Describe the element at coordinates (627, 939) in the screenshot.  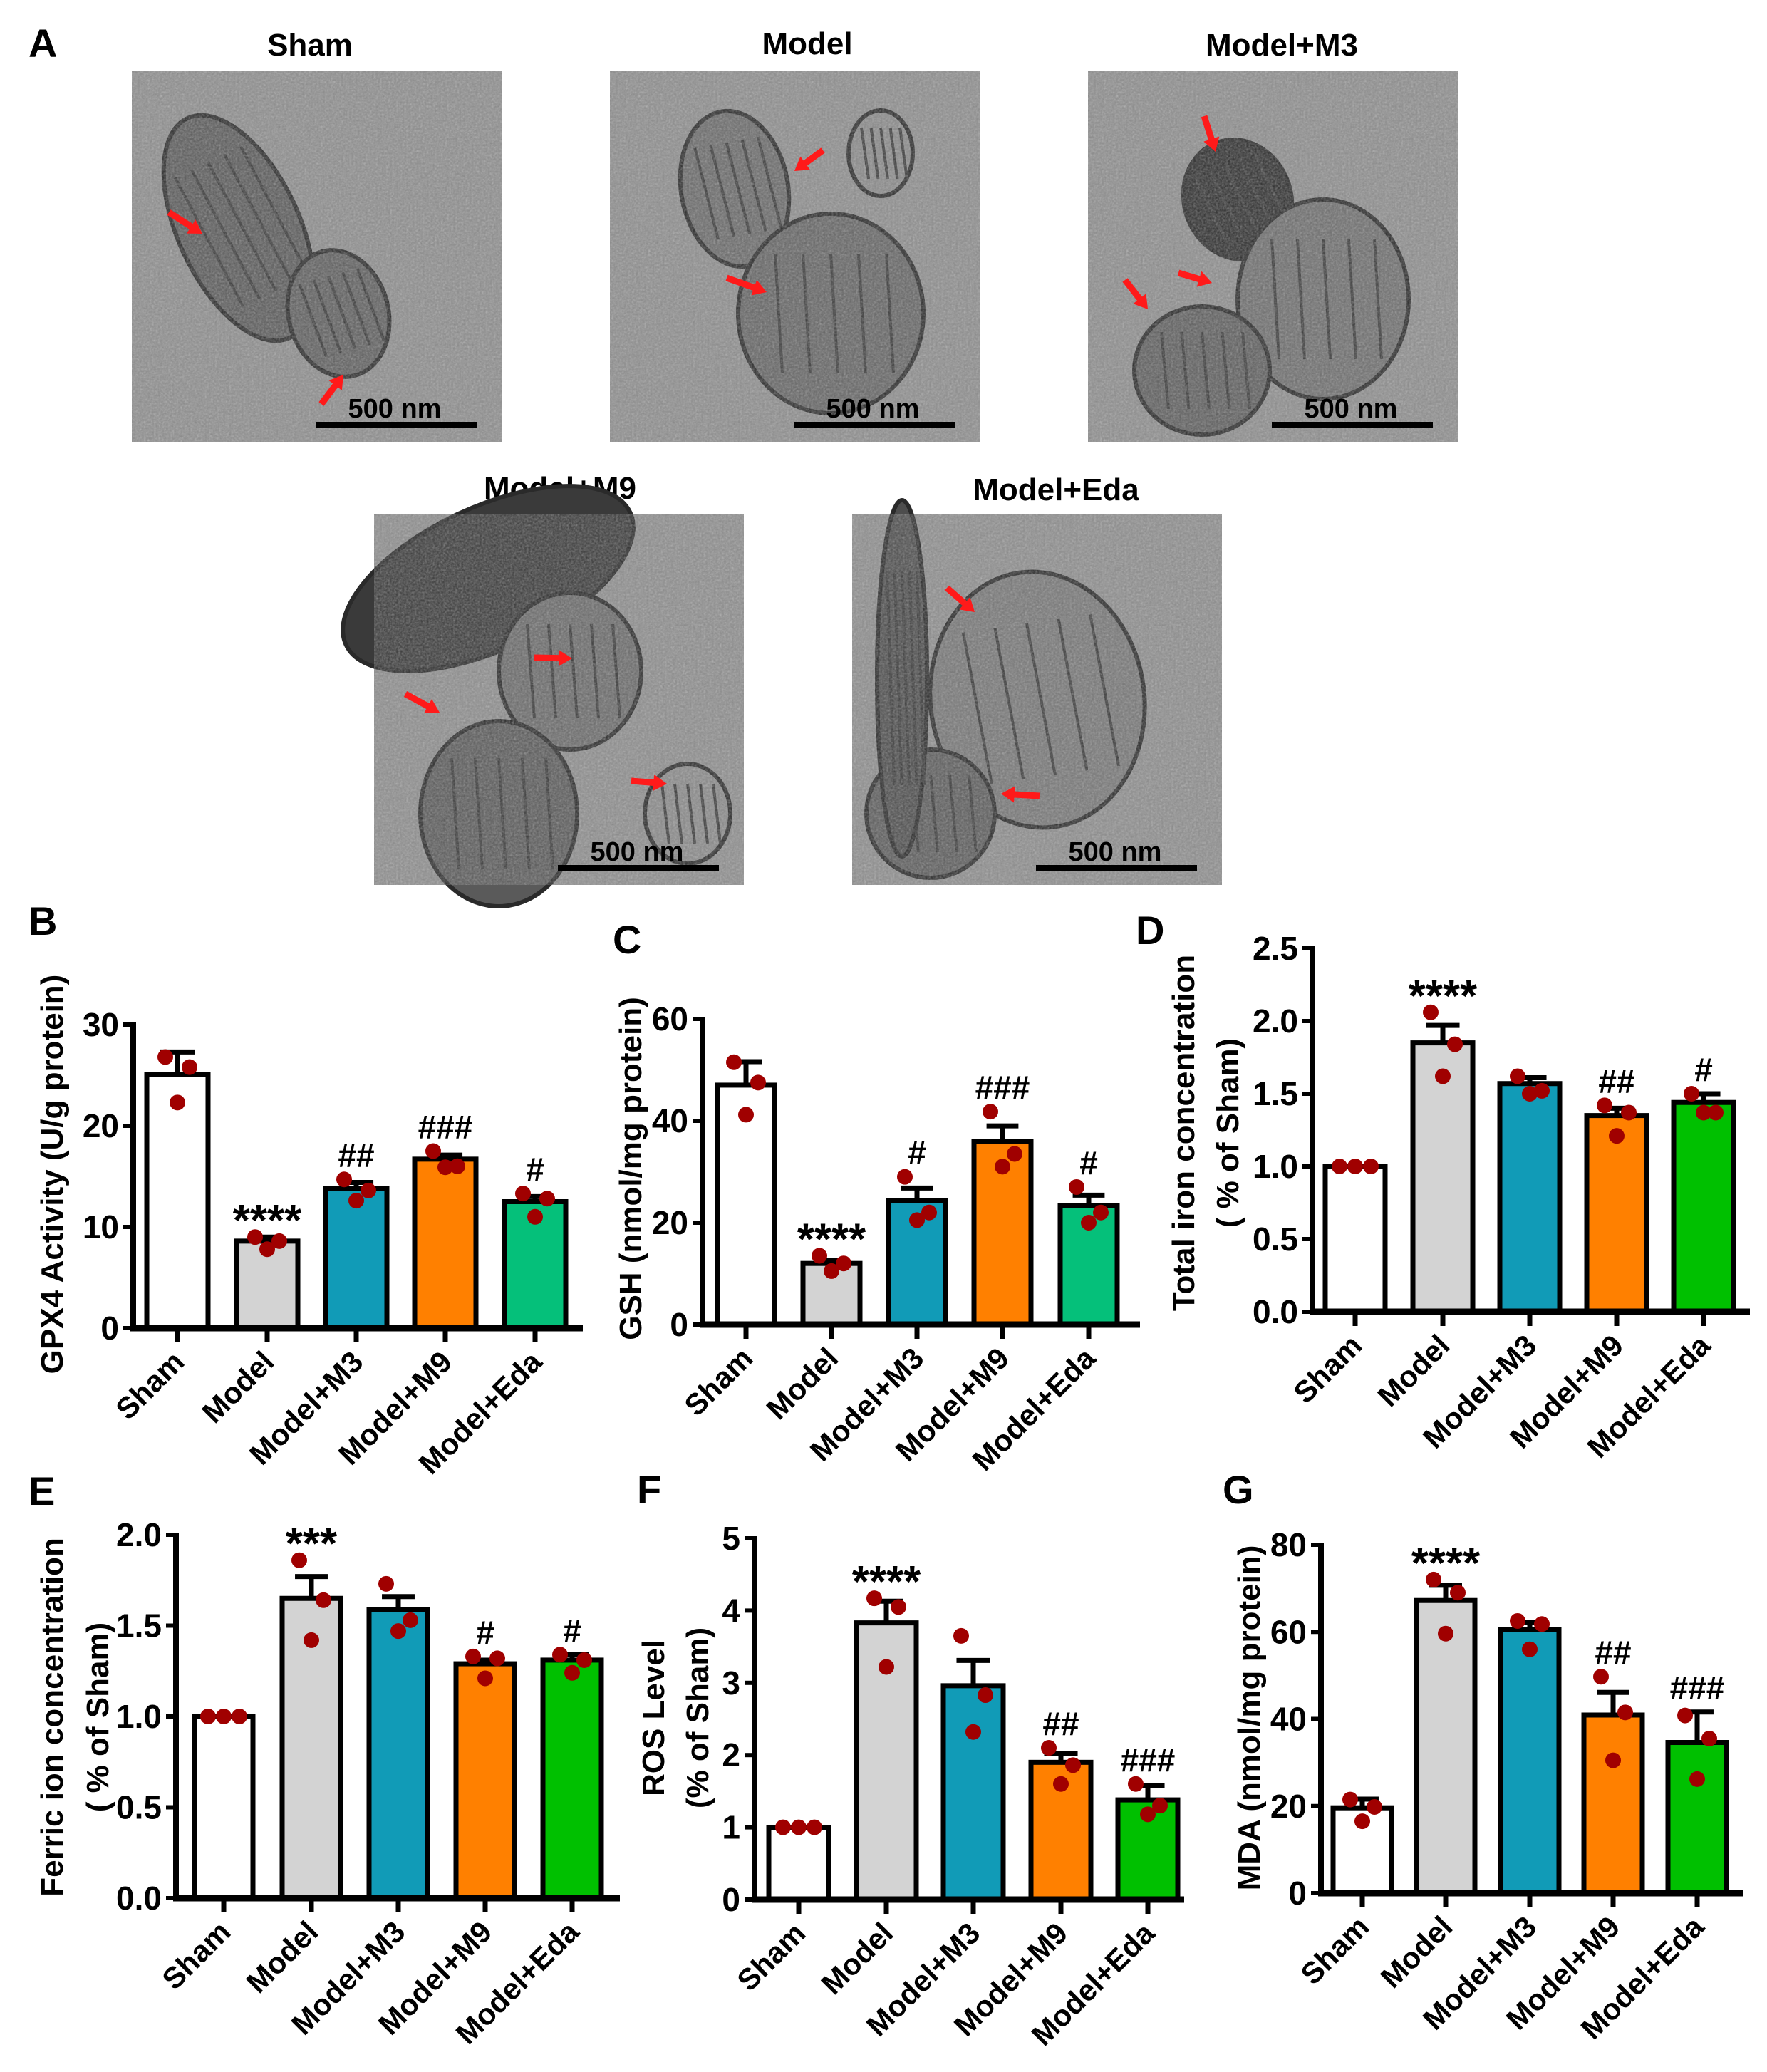
I see `panel-label: C` at that location.